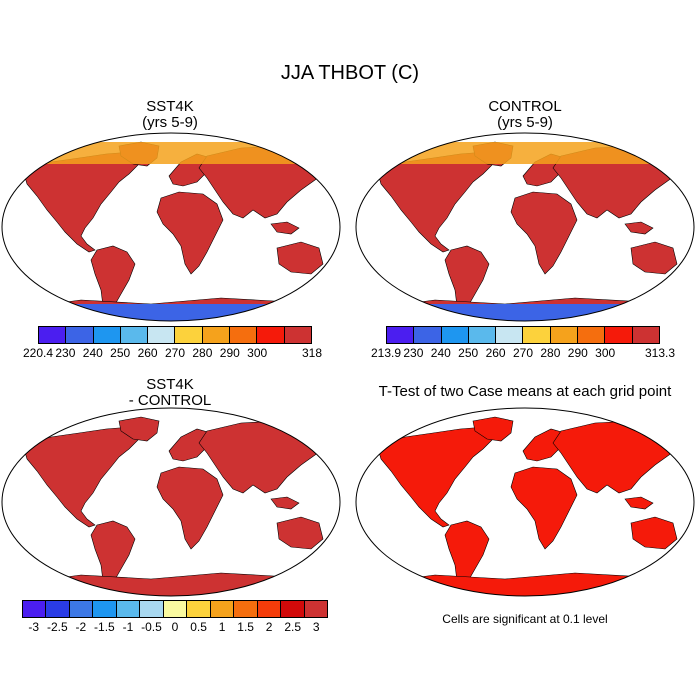 This screenshot has height=700, width=700. I want to click on control-colorbar-label: 300, so click(605, 353).